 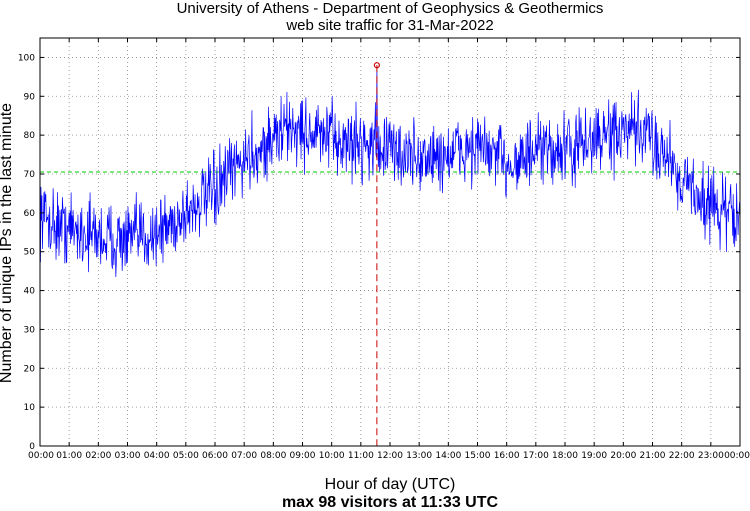 I want to click on x-tick-label: 06:00, so click(x=215, y=456).